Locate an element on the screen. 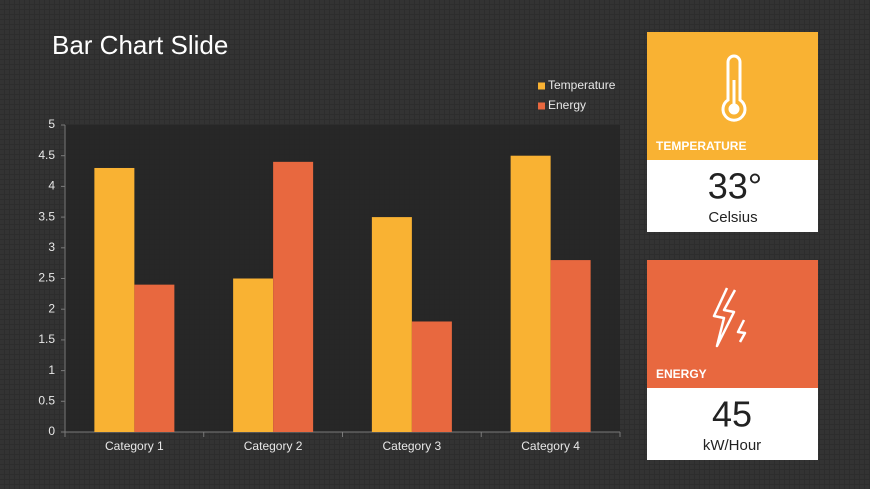  y-tick-label: 1.5 is located at coordinates (46, 339).